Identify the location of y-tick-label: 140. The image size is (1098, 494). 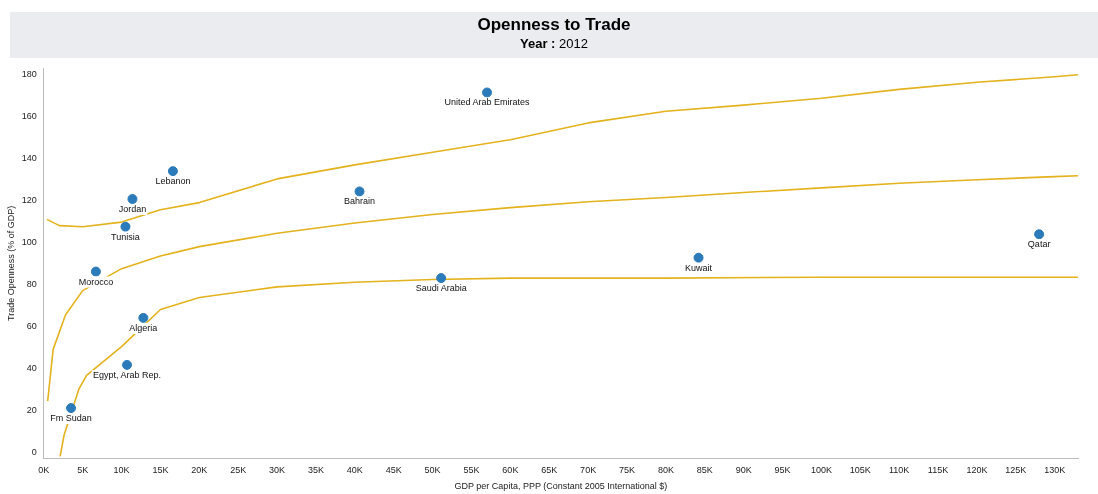
(29, 158).